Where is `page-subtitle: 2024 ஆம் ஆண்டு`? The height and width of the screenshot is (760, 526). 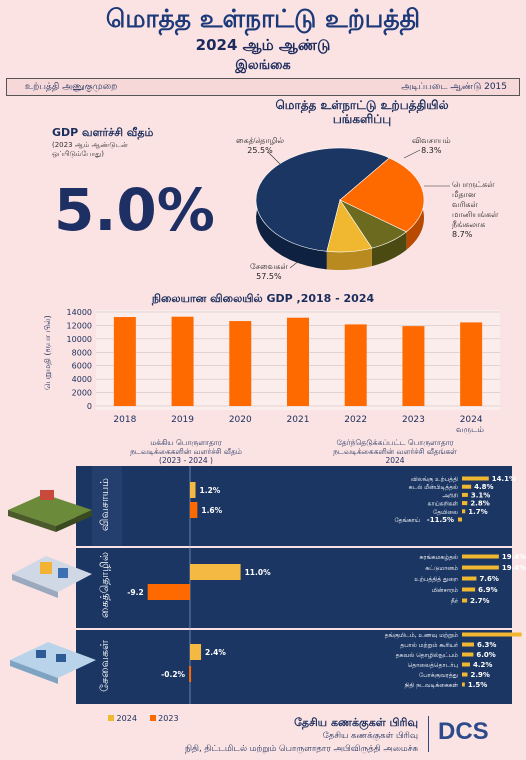
page-subtitle: 2024 ஆம் ஆண்டு is located at coordinates (263, 45).